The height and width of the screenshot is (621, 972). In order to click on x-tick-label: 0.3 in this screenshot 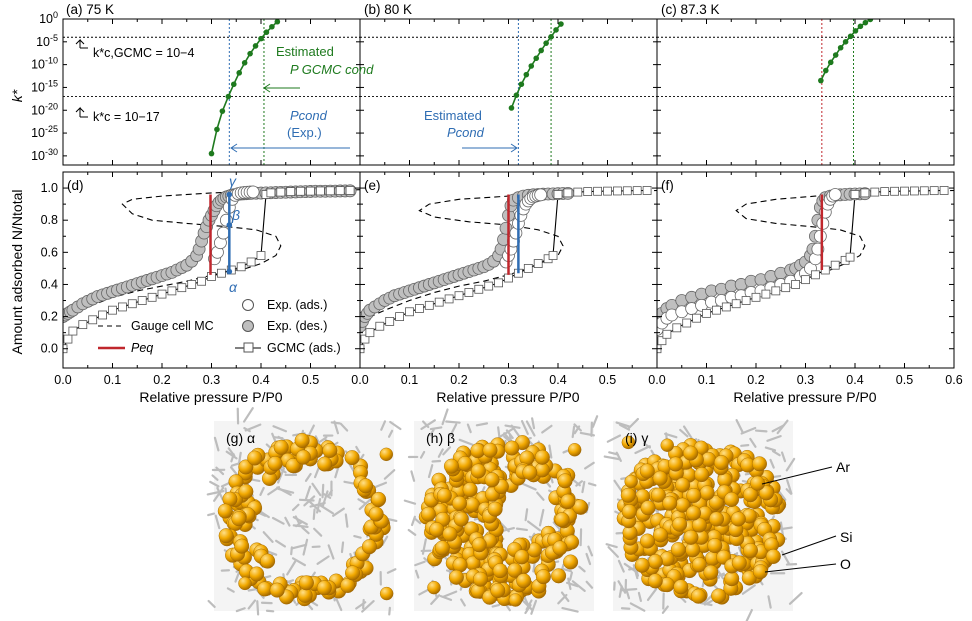, I will do `click(805, 380)`.